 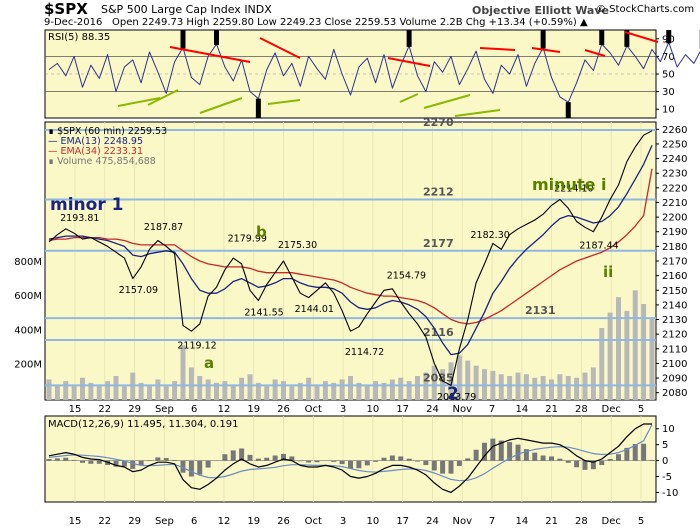 I want to click on rsi-y-tick-label: 50, so click(x=668, y=75).